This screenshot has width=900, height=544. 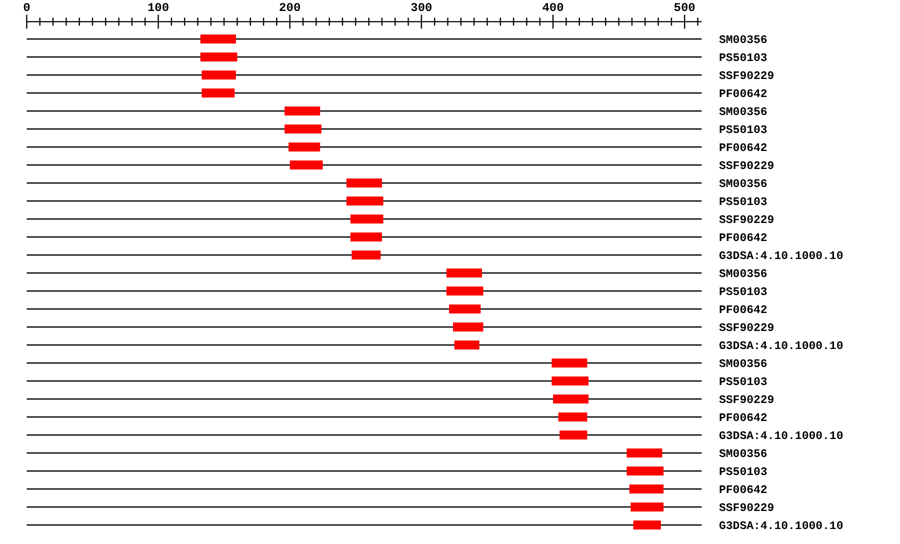 I want to click on x-tick-label: 0, so click(x=26, y=8).